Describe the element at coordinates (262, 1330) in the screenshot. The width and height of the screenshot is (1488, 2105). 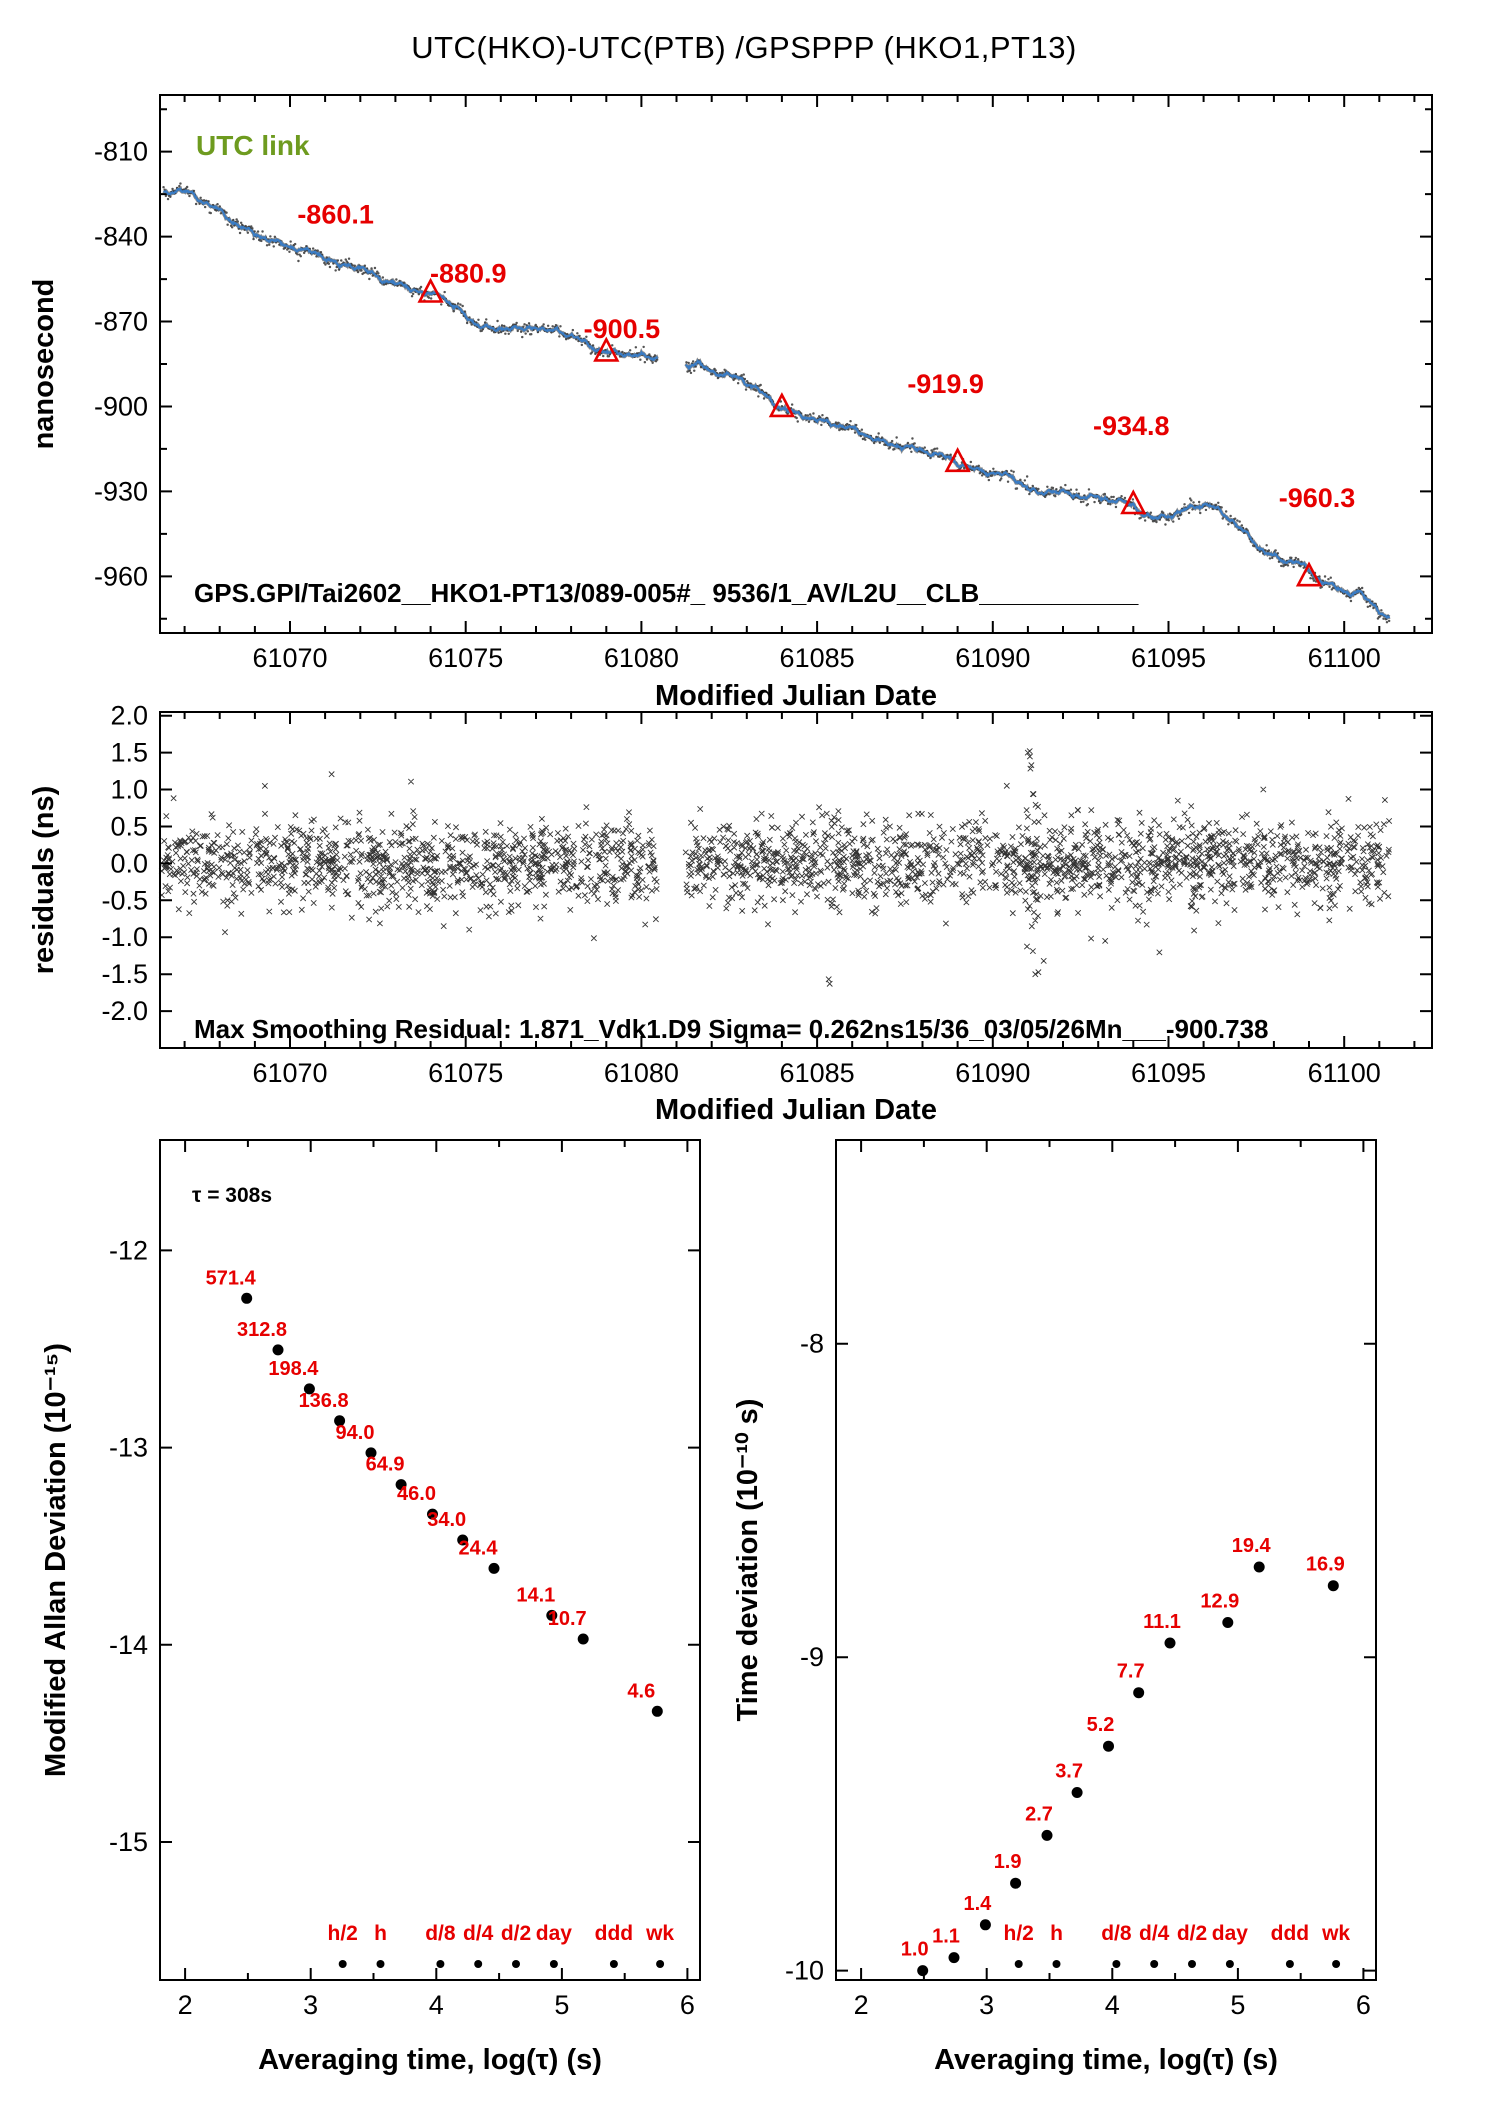
I see `mdev-point-label: 312.8` at that location.